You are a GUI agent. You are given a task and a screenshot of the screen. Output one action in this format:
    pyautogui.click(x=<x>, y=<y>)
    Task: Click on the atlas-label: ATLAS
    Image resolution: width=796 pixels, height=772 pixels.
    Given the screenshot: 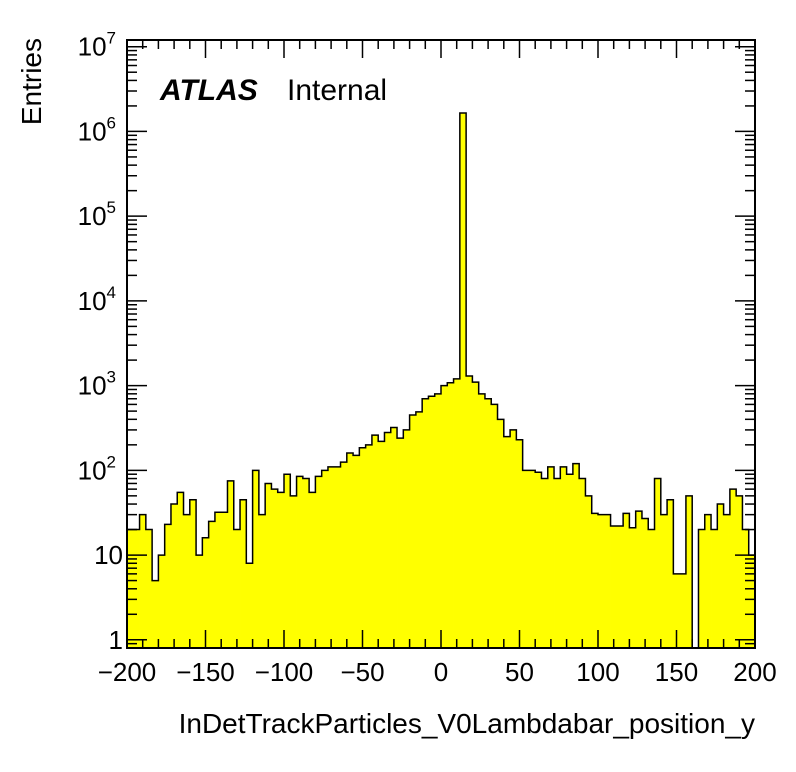 What is the action you would take?
    pyautogui.click(x=208, y=90)
    